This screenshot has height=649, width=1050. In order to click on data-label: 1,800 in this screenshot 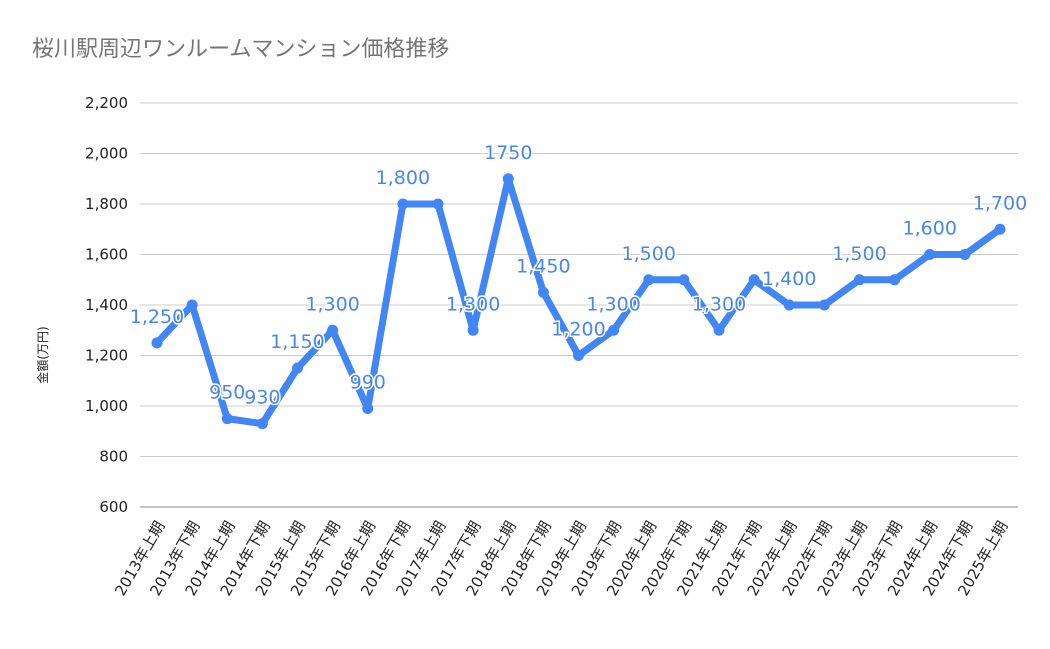, I will do `click(403, 178)`.